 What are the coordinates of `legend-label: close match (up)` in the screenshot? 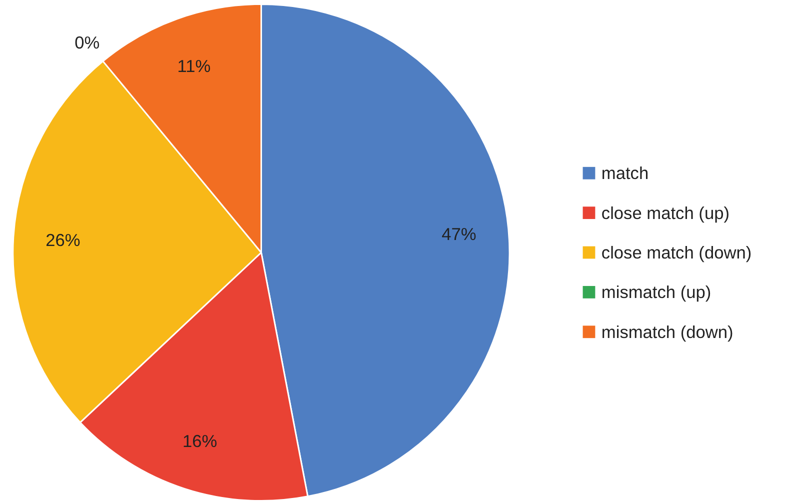 It's located at (665, 212).